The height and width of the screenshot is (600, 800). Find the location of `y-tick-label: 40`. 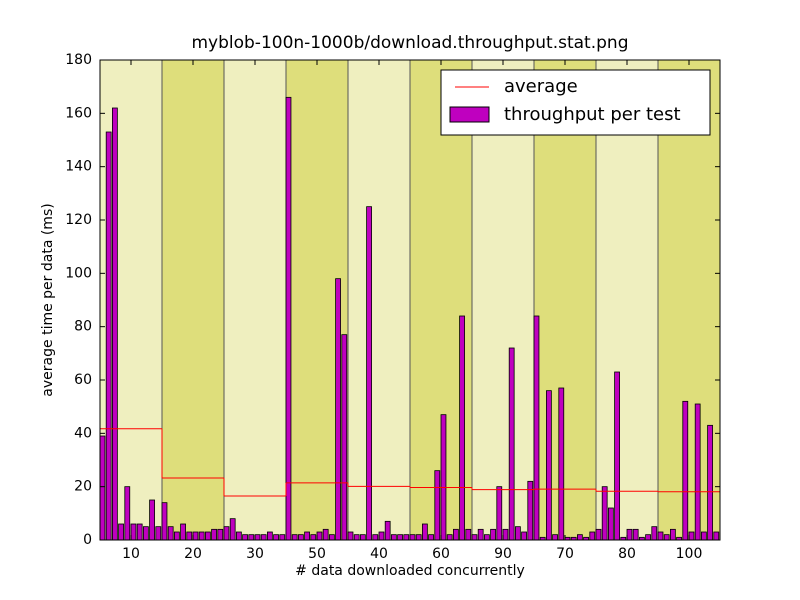

y-tick-label: 40 is located at coordinates (83, 433).